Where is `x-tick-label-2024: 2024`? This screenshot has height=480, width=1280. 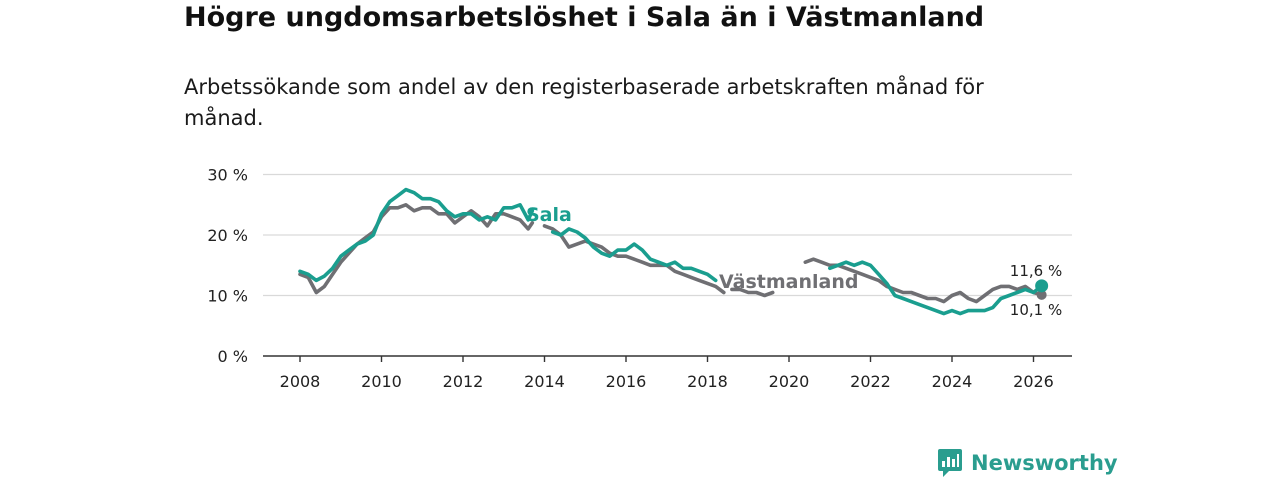 x-tick-label-2024: 2024 is located at coordinates (952, 381).